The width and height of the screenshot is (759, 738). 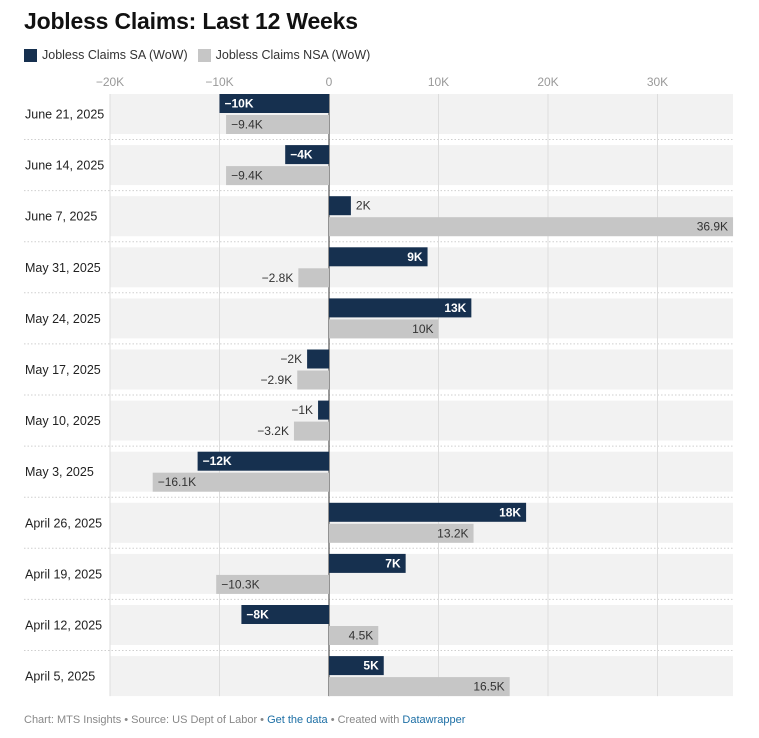 I want to click on x-tick-label: 10K, so click(x=438, y=82).